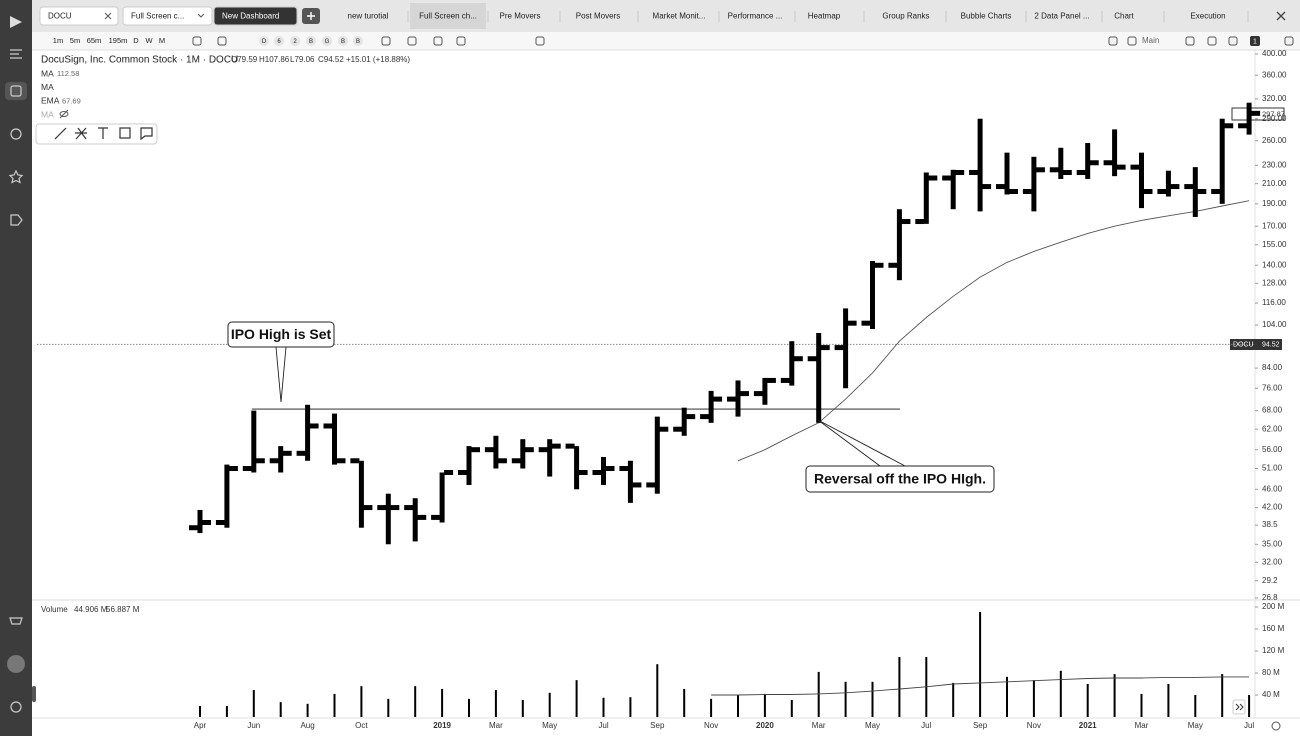 The height and width of the screenshot is (736, 1300). I want to click on y-tick-label: 360.00, so click(1274, 74).